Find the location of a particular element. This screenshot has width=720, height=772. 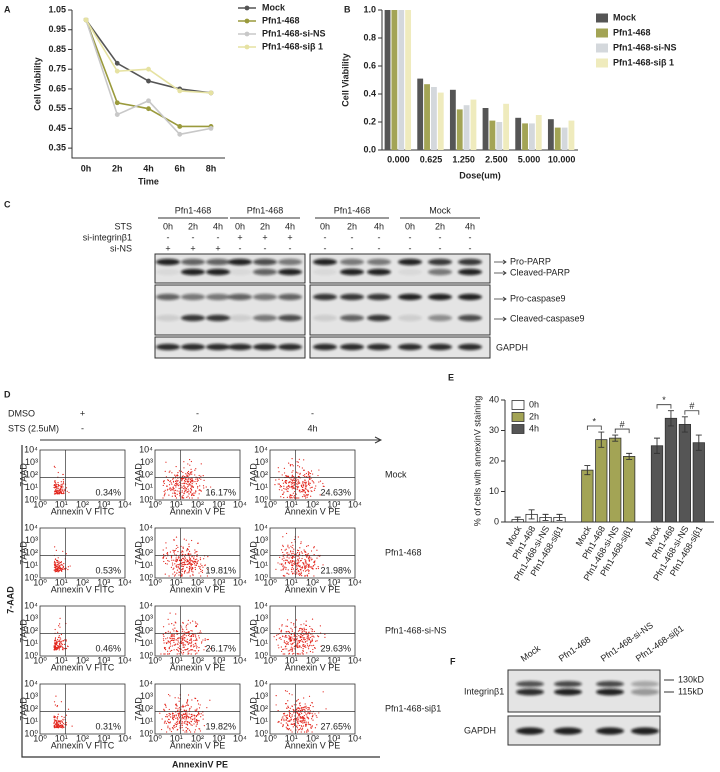

axis-decade: 10⁰ is located at coordinates (146, 499).